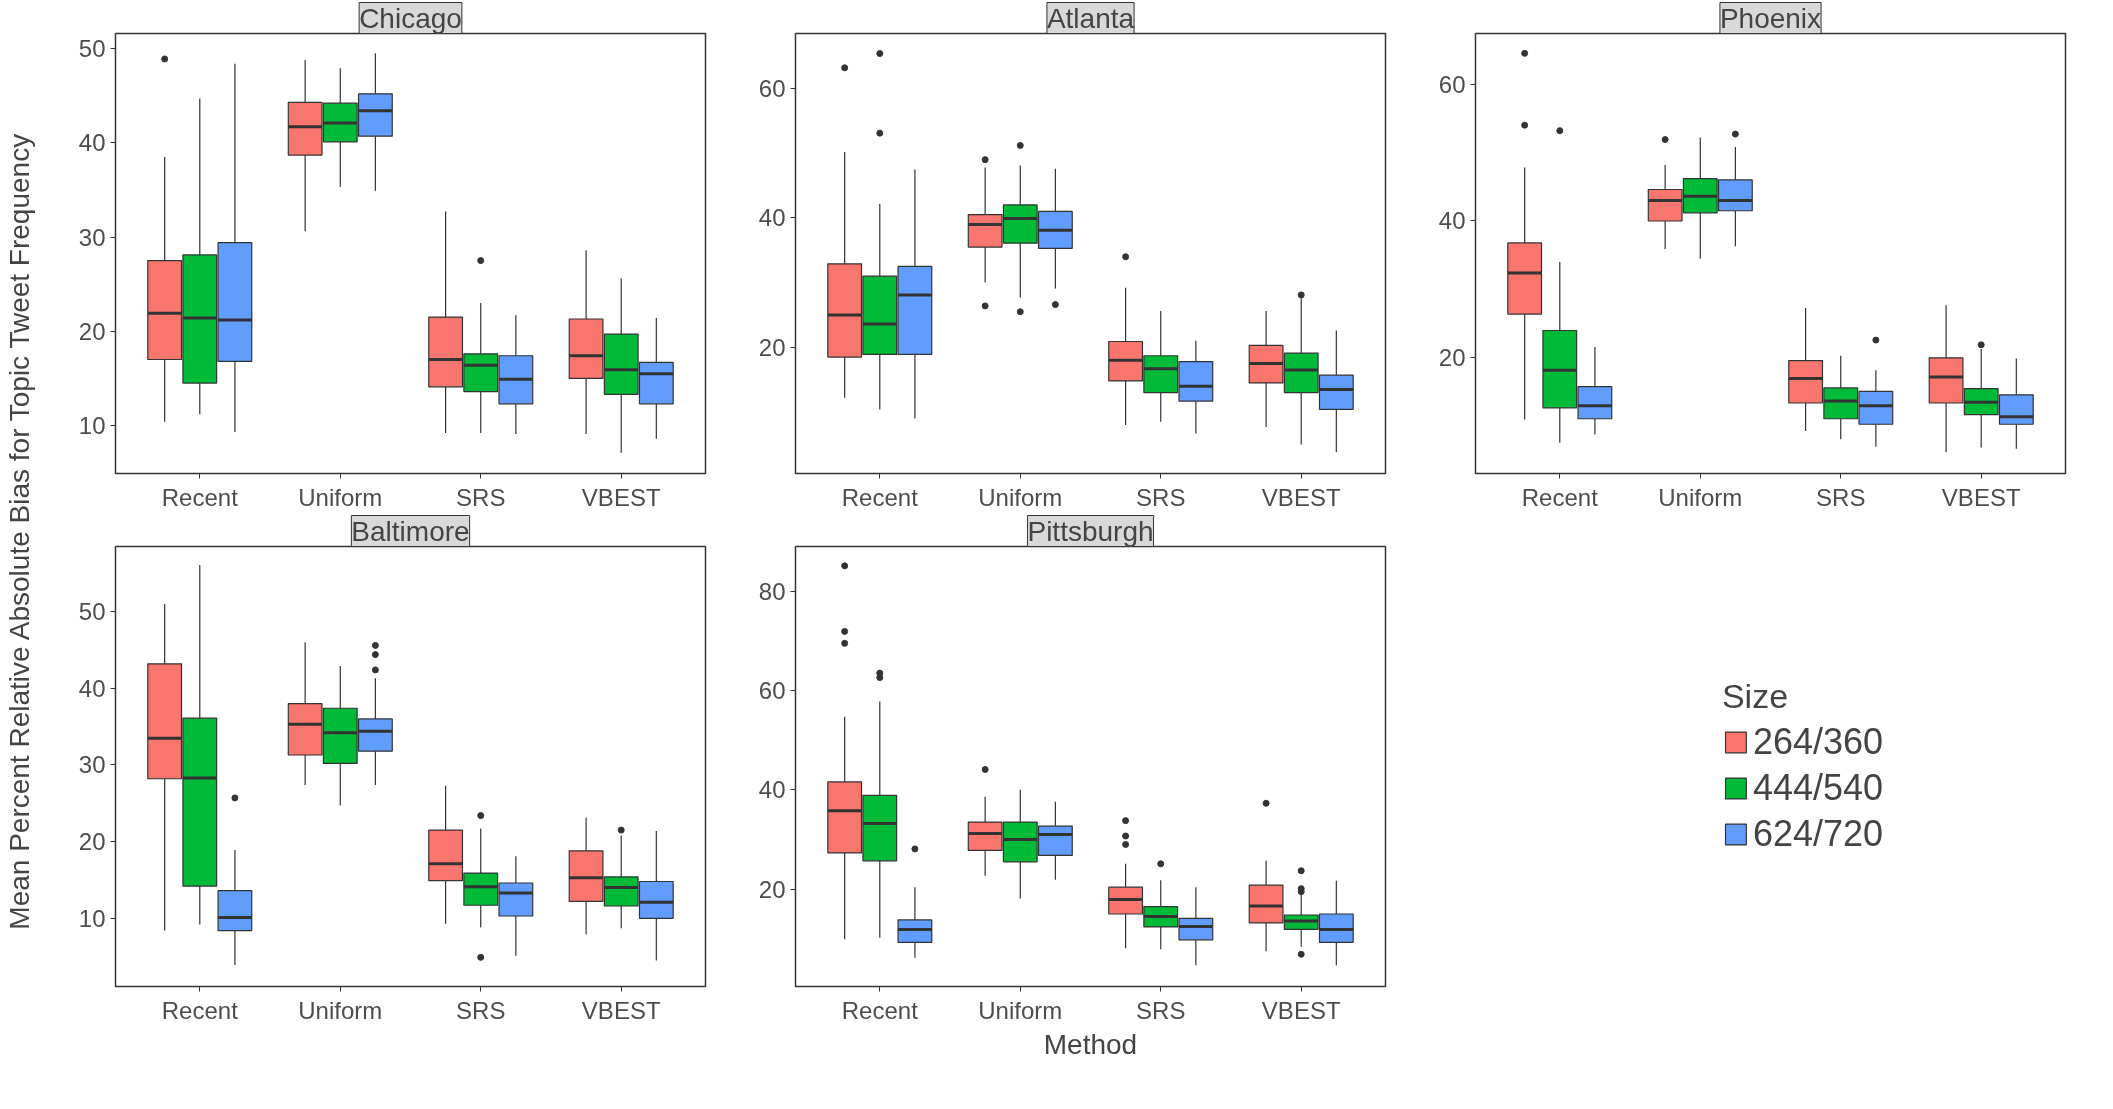 This screenshot has width=2113, height=1109. I want to click on legend-label: 624/720, so click(1818, 834).